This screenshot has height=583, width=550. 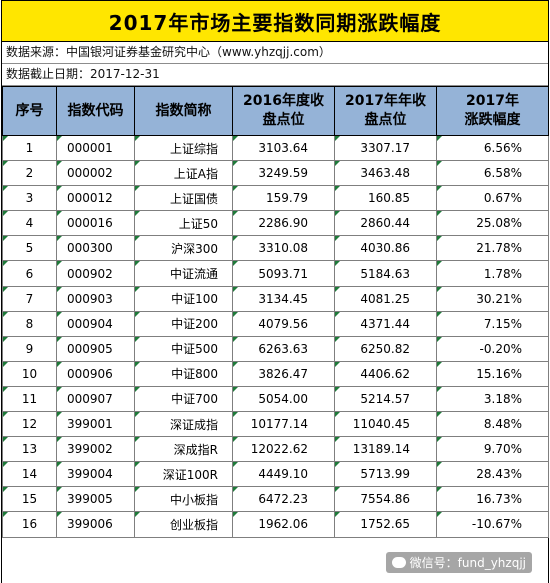 I want to click on cell-close-2017: 5184.63, so click(x=385, y=273).